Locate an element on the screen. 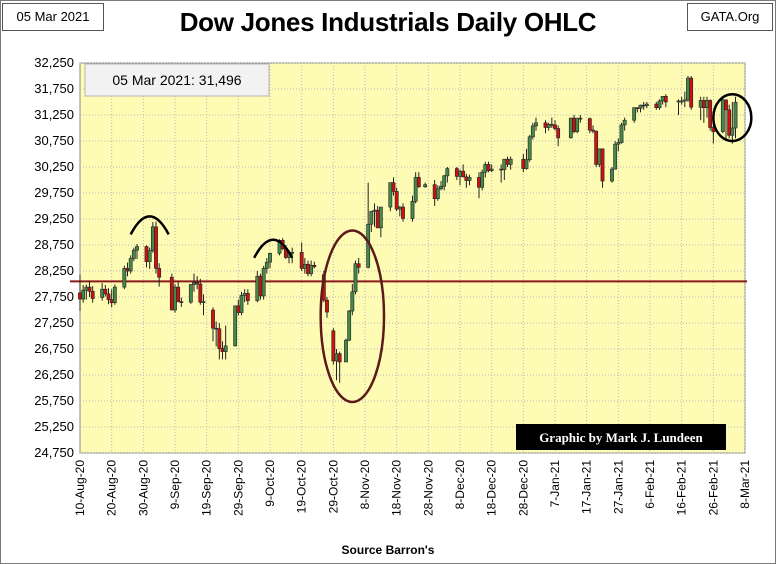  y-tick-label: 31,250 is located at coordinates (54, 114).